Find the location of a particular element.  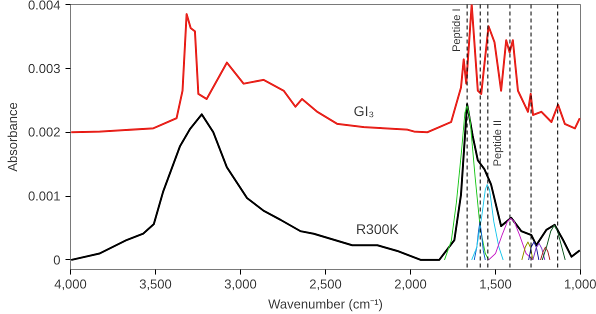

series-label: R300K is located at coordinates (378, 229).